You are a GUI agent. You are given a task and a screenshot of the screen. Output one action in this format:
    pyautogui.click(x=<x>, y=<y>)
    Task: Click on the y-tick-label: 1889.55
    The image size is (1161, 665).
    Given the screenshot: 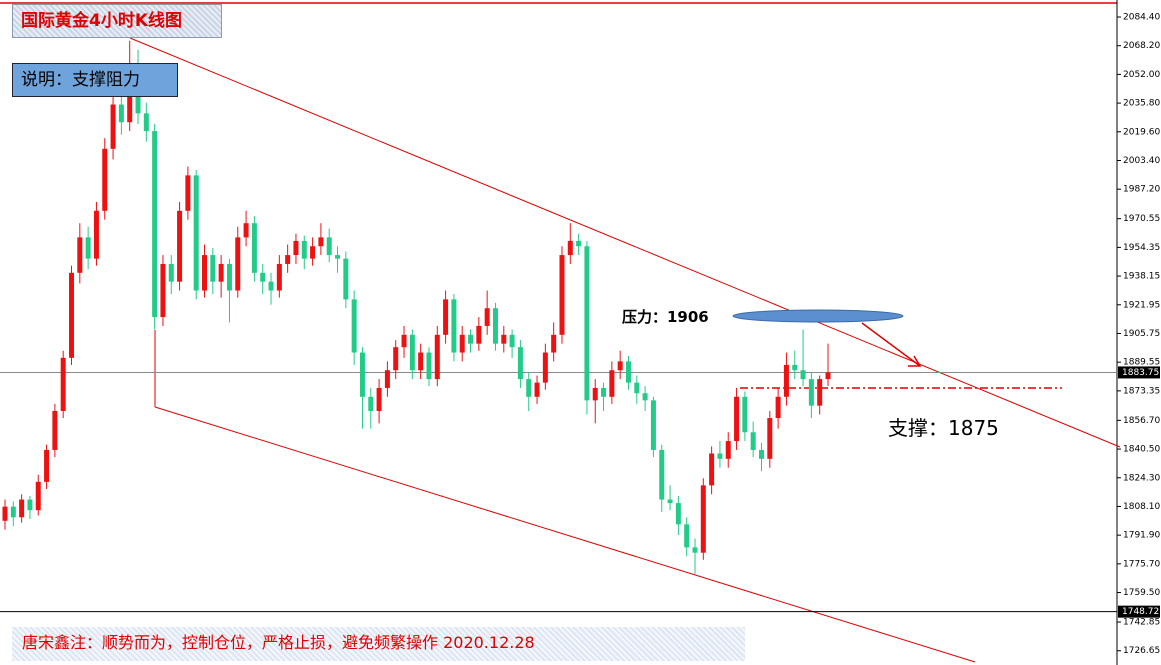 What is the action you would take?
    pyautogui.click(x=1141, y=363)
    